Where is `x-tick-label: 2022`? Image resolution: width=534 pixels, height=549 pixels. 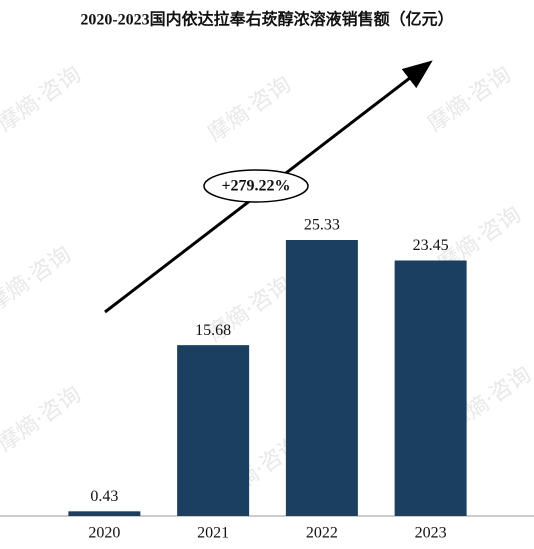
x-tick-label: 2022 is located at coordinates (322, 533).